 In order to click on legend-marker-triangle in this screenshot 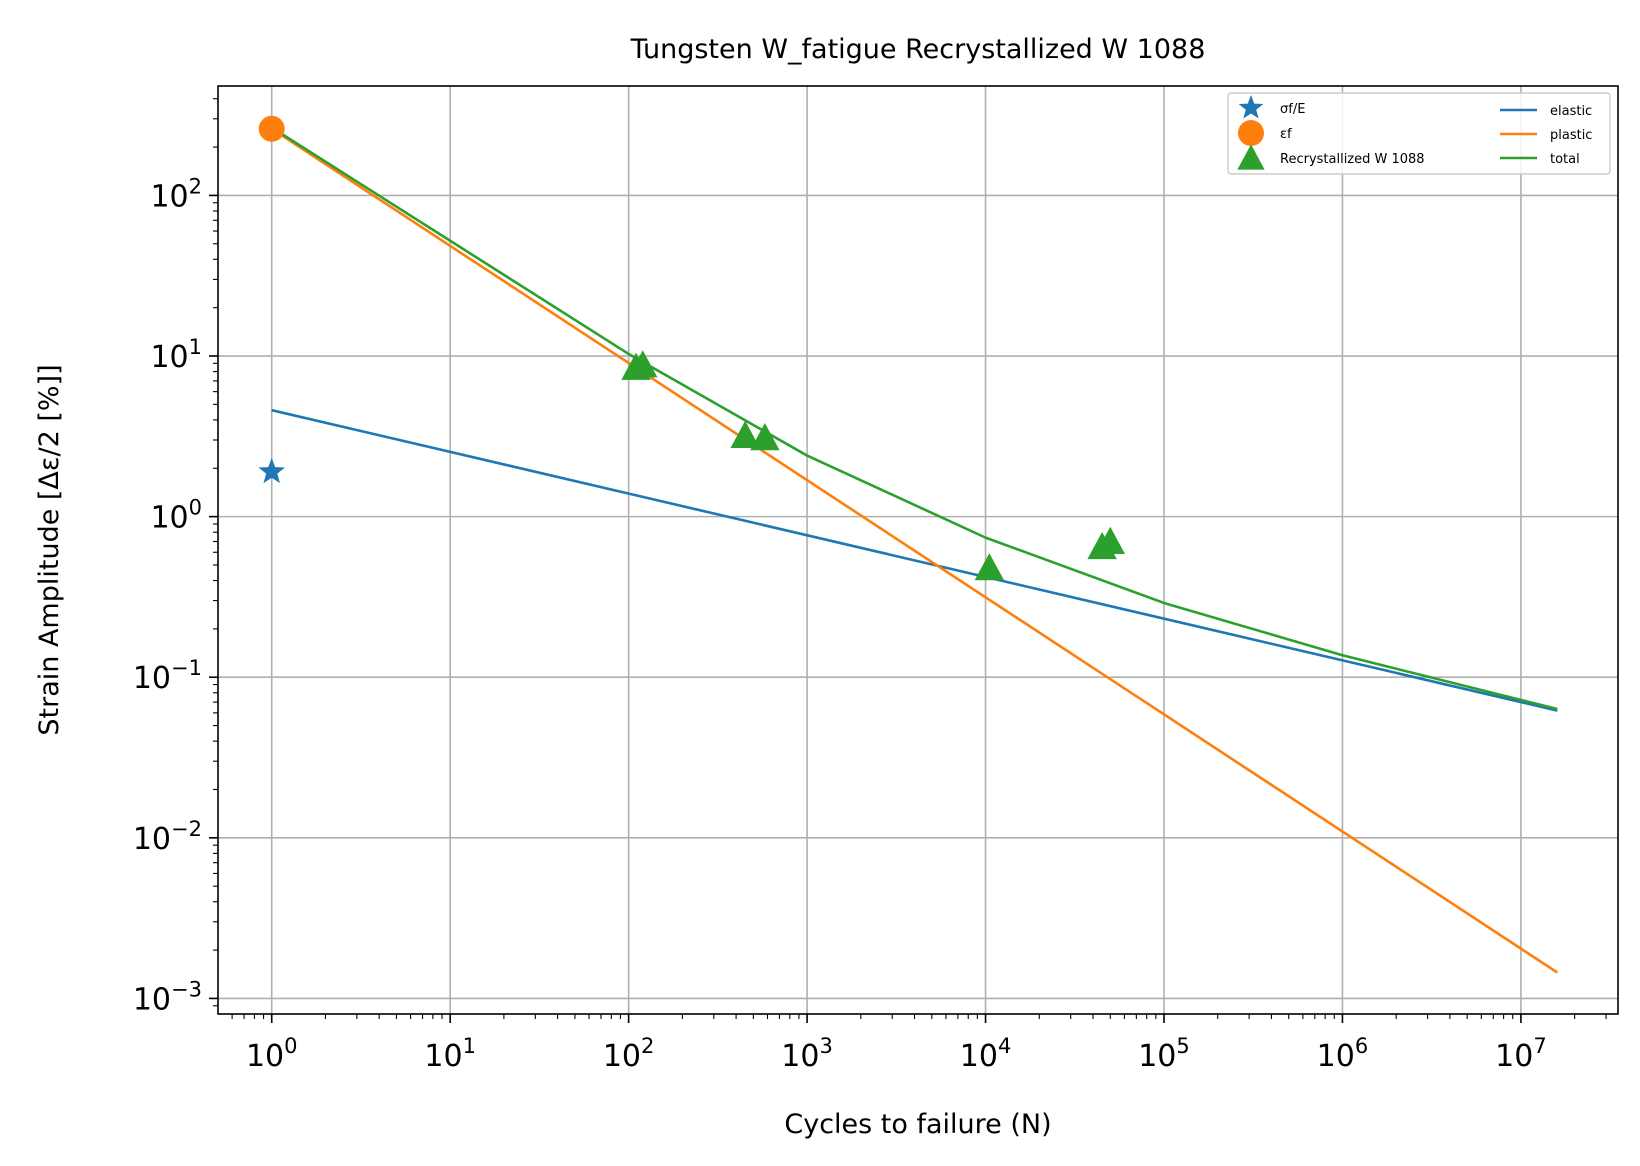, I will do `click(1251, 157)`.